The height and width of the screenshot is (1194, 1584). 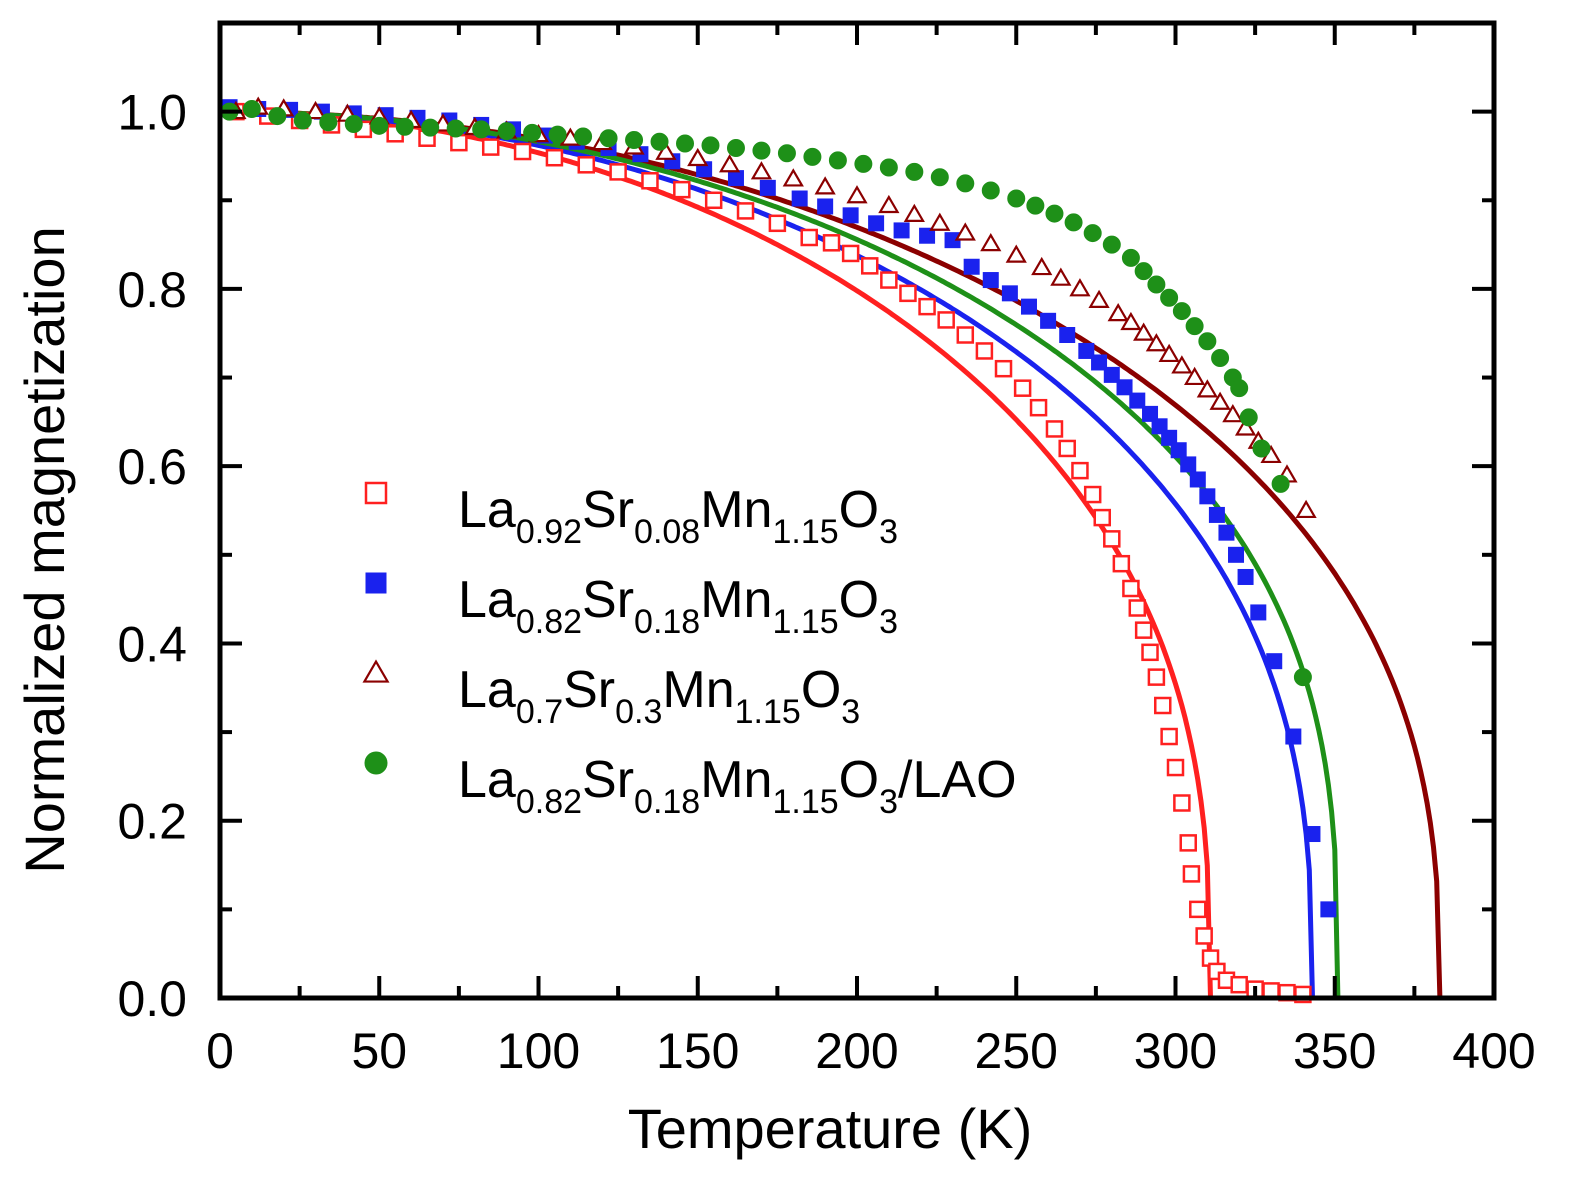 What do you see at coordinates (678, 606) in the screenshot?
I see `legend-label: La0.82Sr0.18Mn1.15O3` at bounding box center [678, 606].